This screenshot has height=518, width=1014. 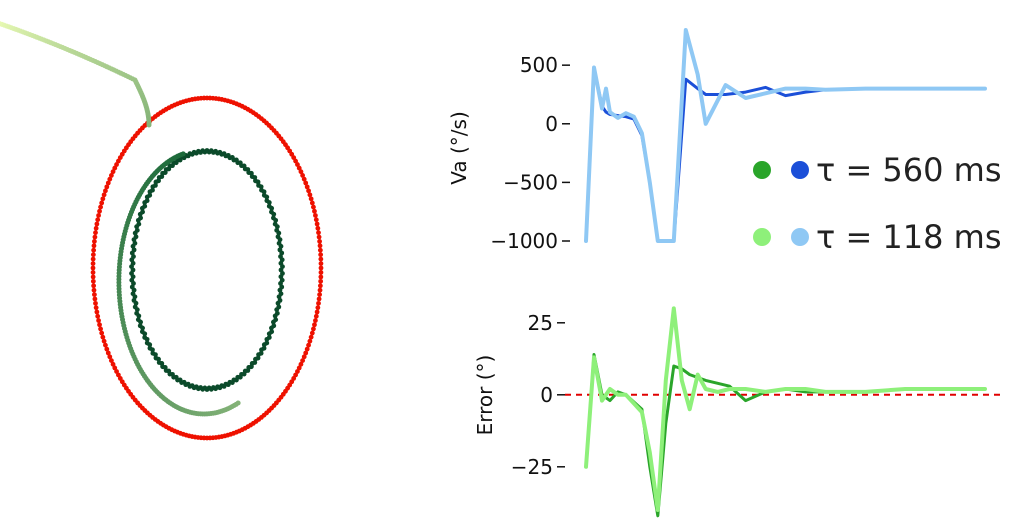 What do you see at coordinates (532, 467) in the screenshot?
I see `ytick-label: −25` at bounding box center [532, 467].